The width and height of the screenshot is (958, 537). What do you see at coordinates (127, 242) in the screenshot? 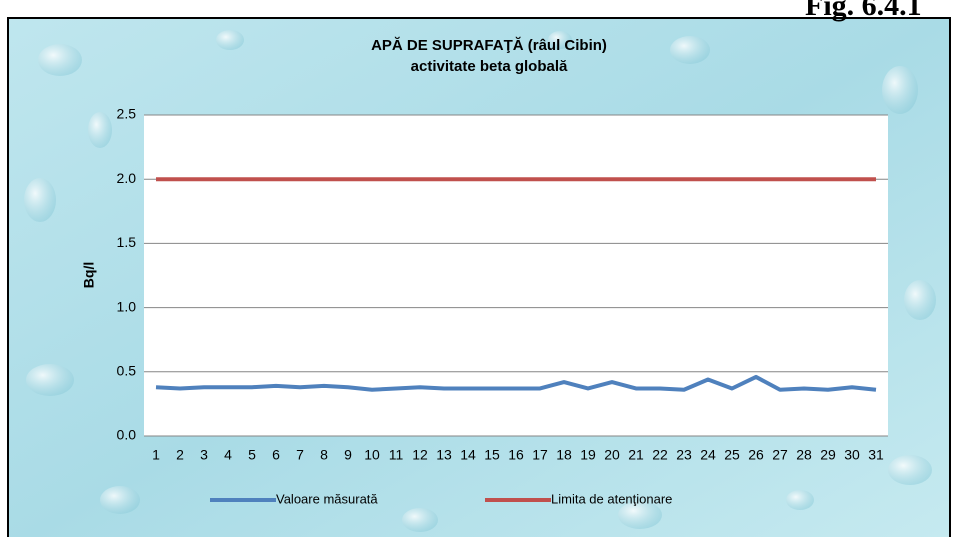
I see `y-tick-label: 1.5` at bounding box center [127, 242].